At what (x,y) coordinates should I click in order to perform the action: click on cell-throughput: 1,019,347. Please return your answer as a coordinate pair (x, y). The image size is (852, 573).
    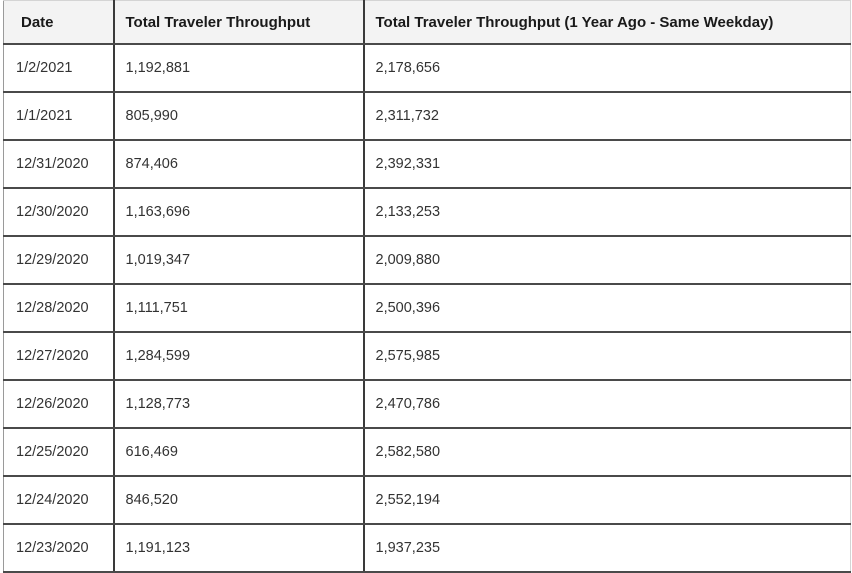
    Looking at the image, I should click on (239, 260).